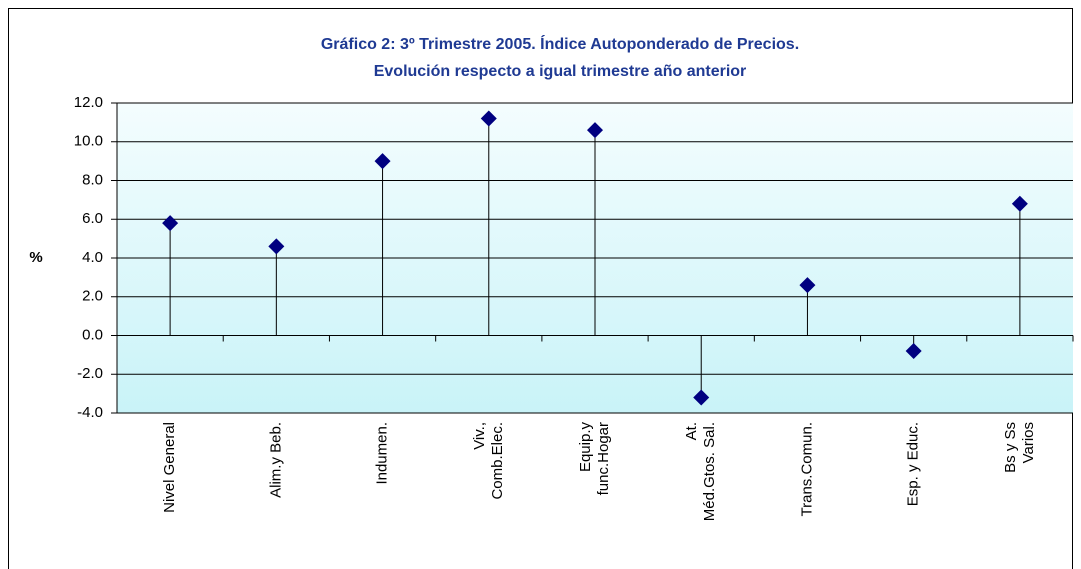 The image size is (1081, 569). What do you see at coordinates (275, 460) in the screenshot?
I see `x-tick-label: Alim.y Beb.` at bounding box center [275, 460].